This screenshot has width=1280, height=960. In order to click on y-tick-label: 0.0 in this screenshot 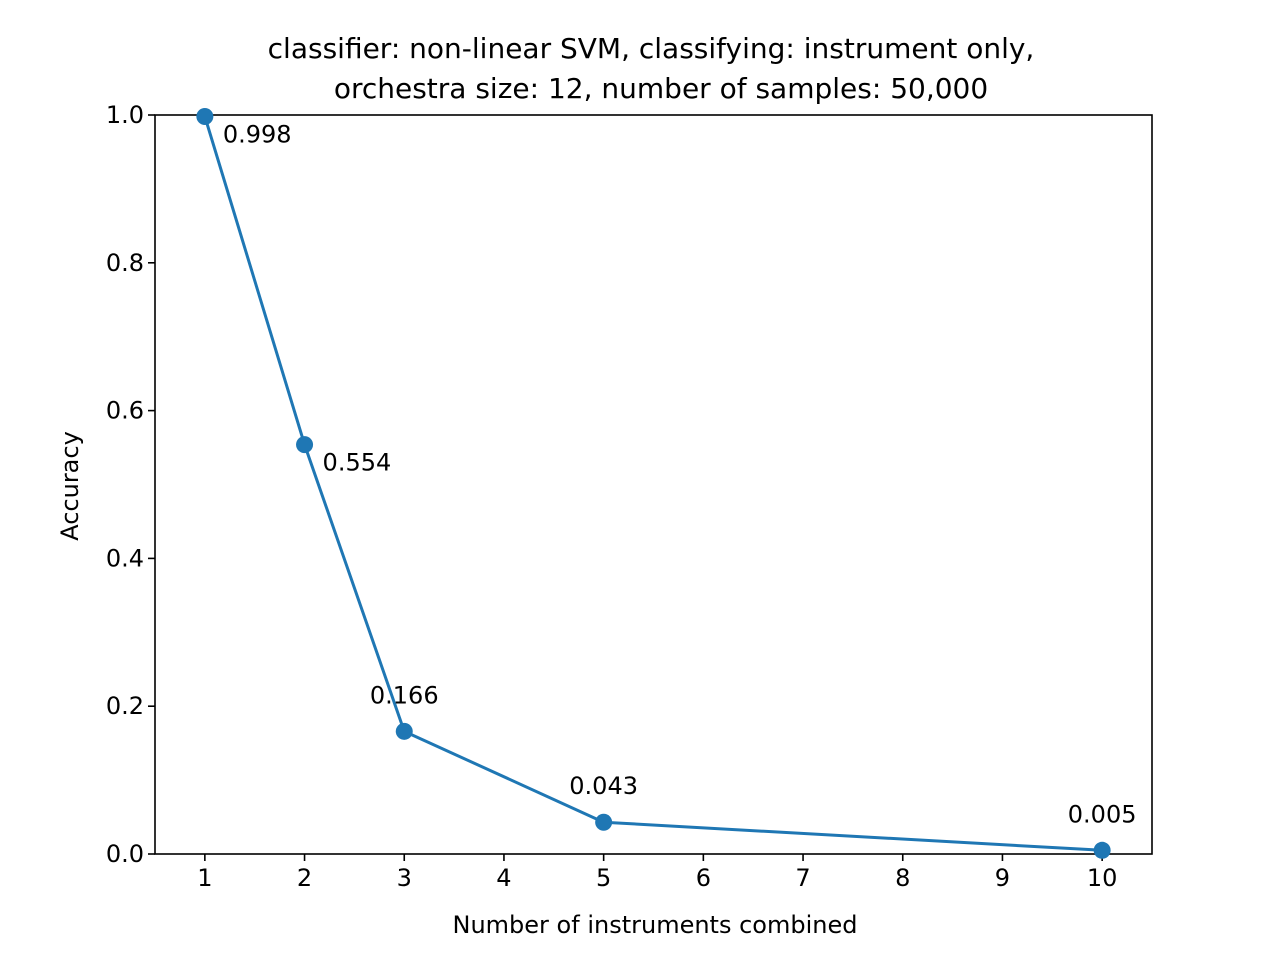, I will do `click(125, 854)`.